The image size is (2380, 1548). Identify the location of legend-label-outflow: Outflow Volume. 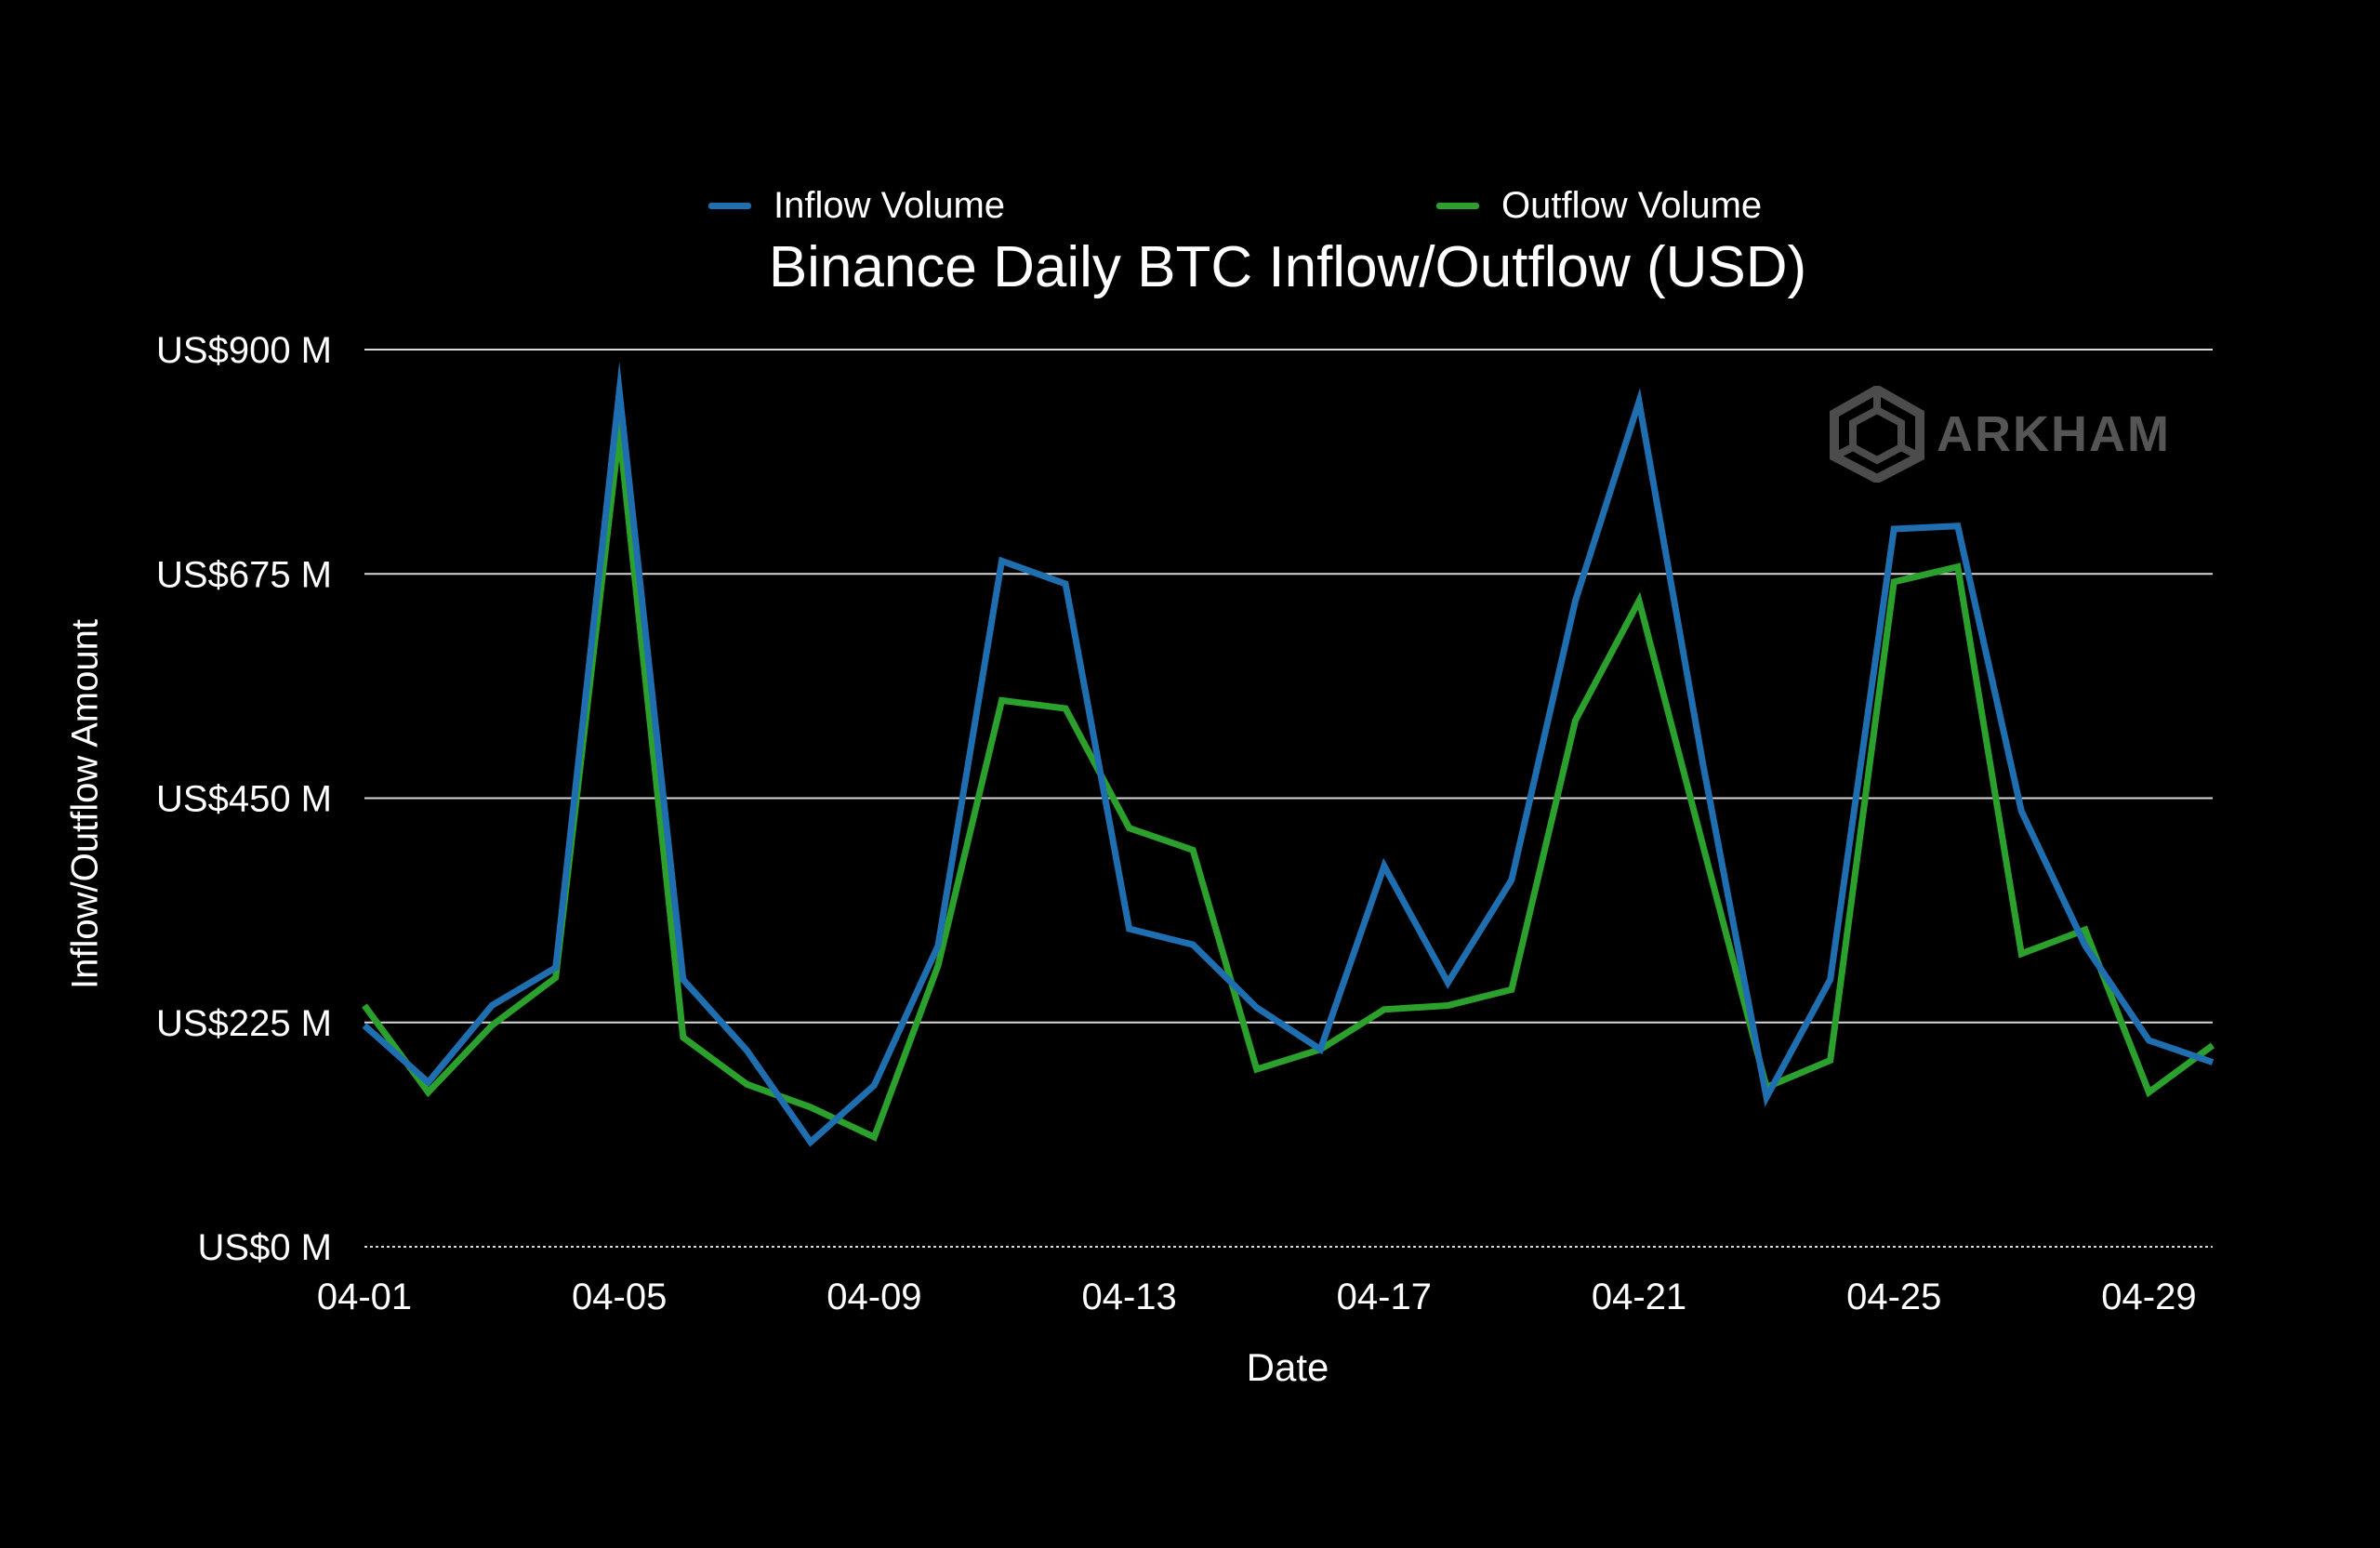
(1632, 205).